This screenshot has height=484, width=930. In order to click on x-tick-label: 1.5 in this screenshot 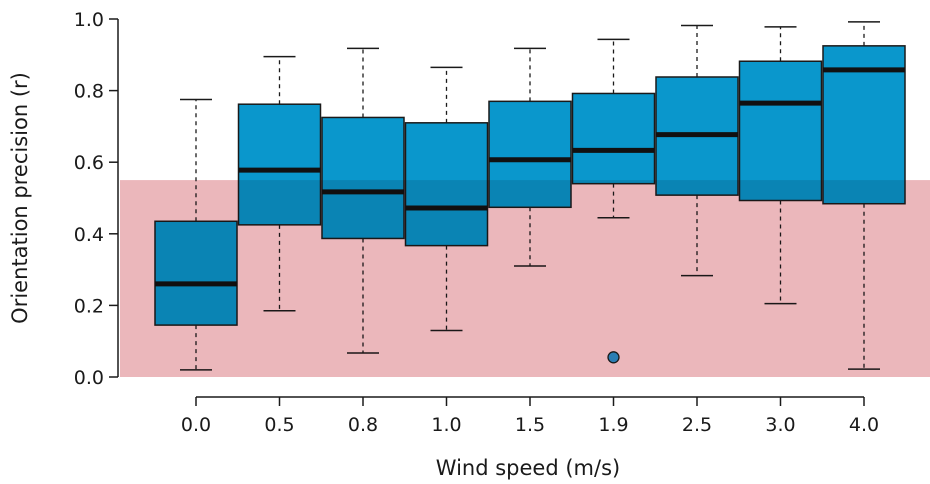, I will do `click(530, 425)`.